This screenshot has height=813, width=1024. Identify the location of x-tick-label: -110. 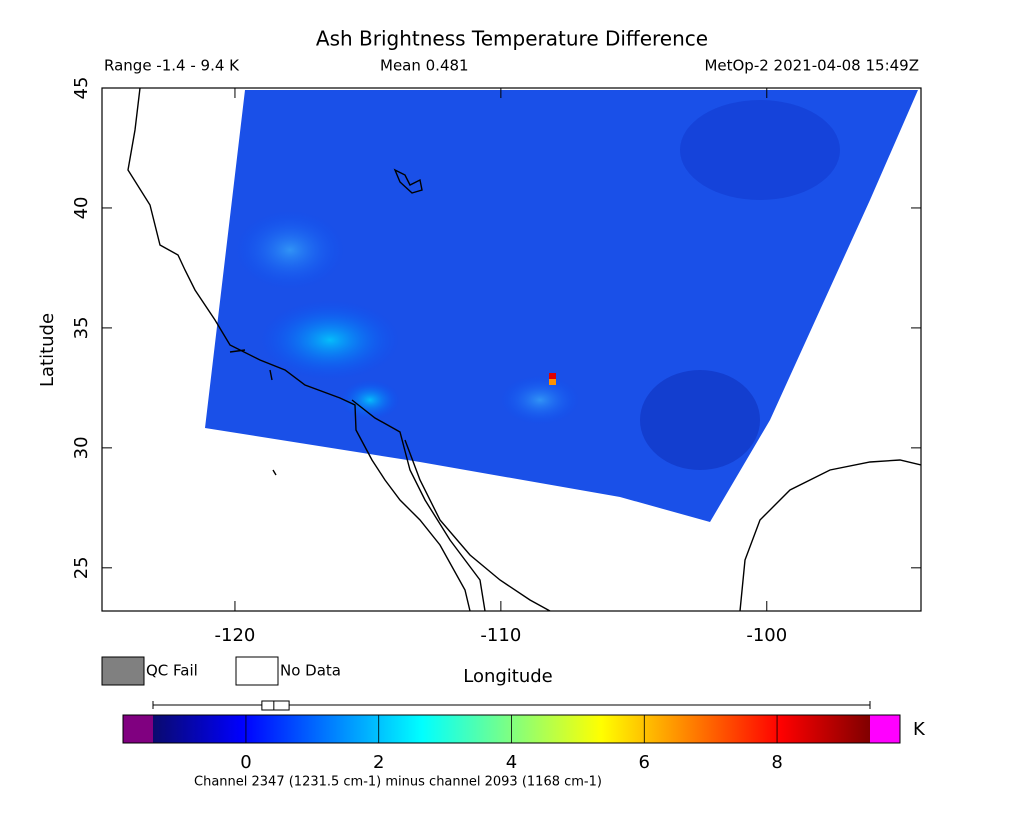
(500, 635).